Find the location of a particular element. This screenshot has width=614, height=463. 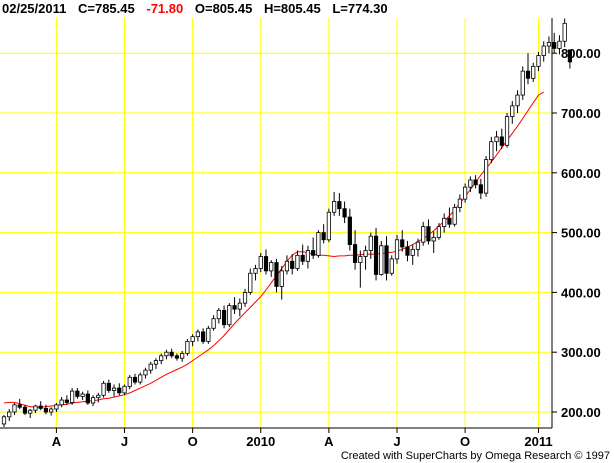

quote-close: C=785.45 is located at coordinates (106, 8).